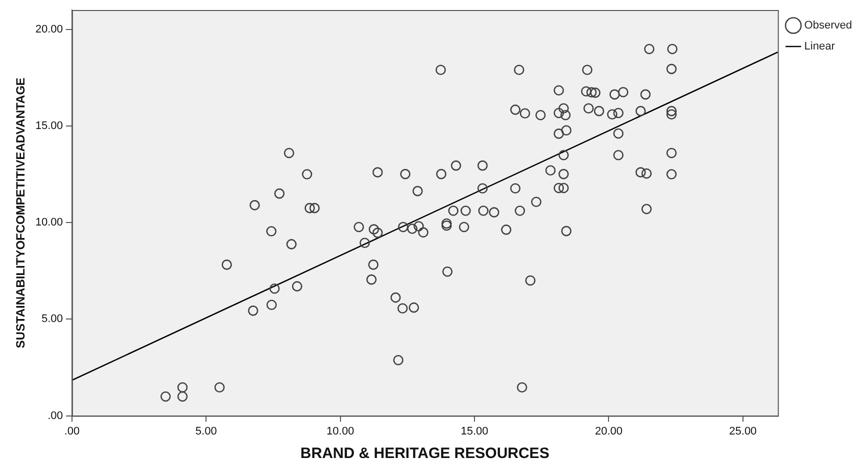 The image size is (867, 472). Describe the element at coordinates (425, 453) in the screenshot. I see `x-axis-title: BRAND & HERITAGE RESOURCES` at that location.